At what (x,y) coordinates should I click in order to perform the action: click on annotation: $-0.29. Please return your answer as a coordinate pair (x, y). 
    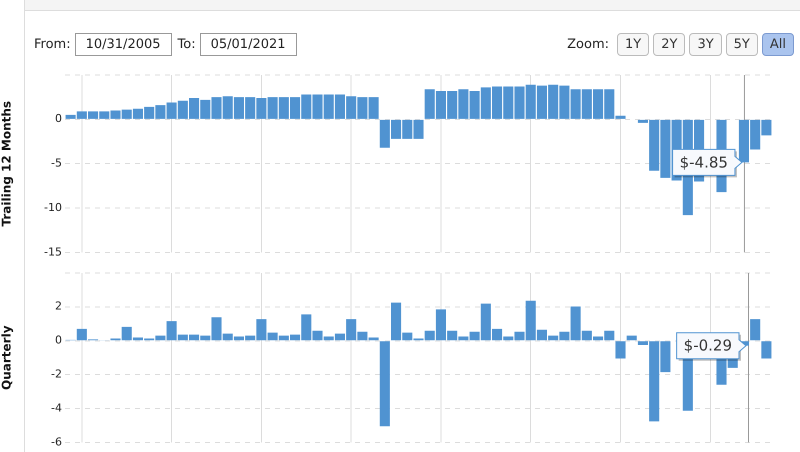
    Looking at the image, I should click on (708, 345).